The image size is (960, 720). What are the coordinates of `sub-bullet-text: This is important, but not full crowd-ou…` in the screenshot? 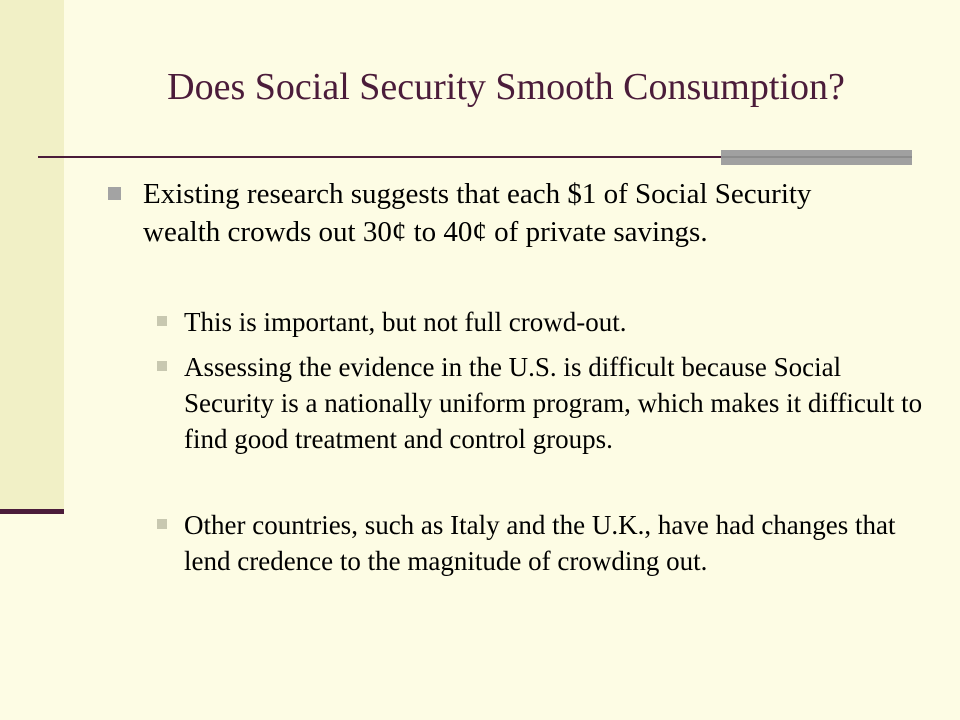 It's located at (405, 322).